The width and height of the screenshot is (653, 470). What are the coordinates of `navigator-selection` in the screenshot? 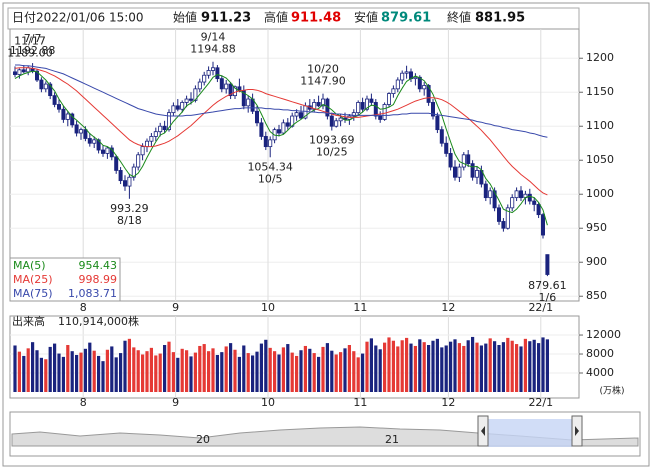 It's located at (530, 433).